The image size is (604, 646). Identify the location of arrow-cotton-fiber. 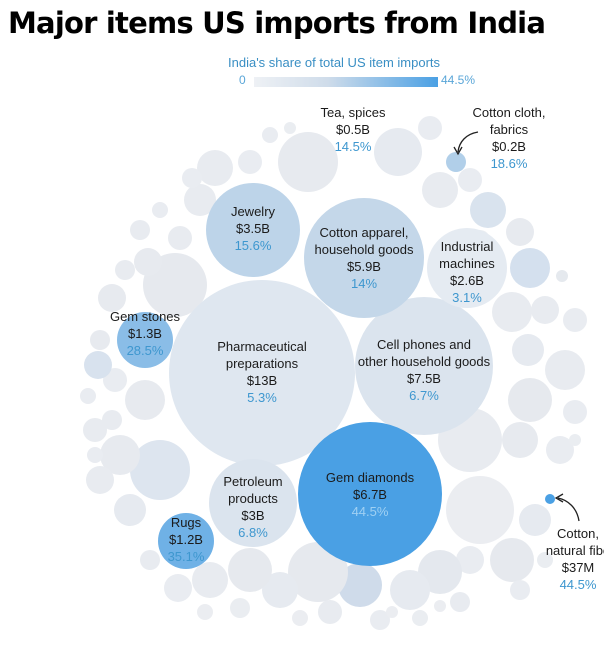
(568, 509).